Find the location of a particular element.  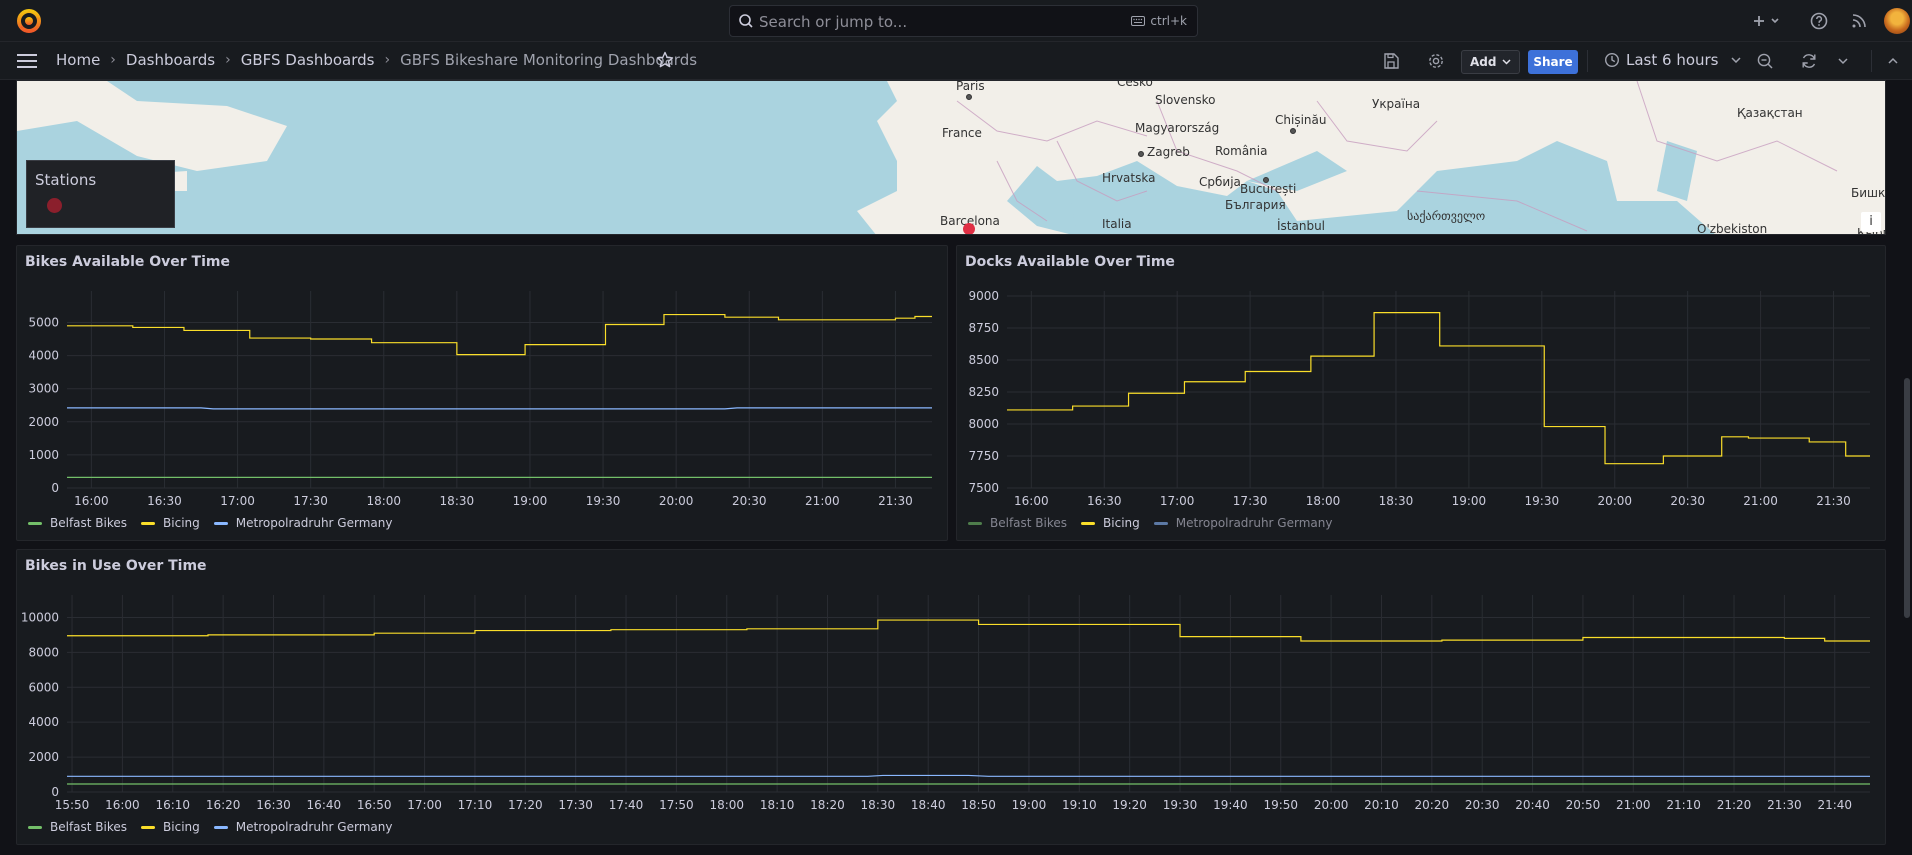

x-tick-label: 17:00 is located at coordinates (1177, 501).